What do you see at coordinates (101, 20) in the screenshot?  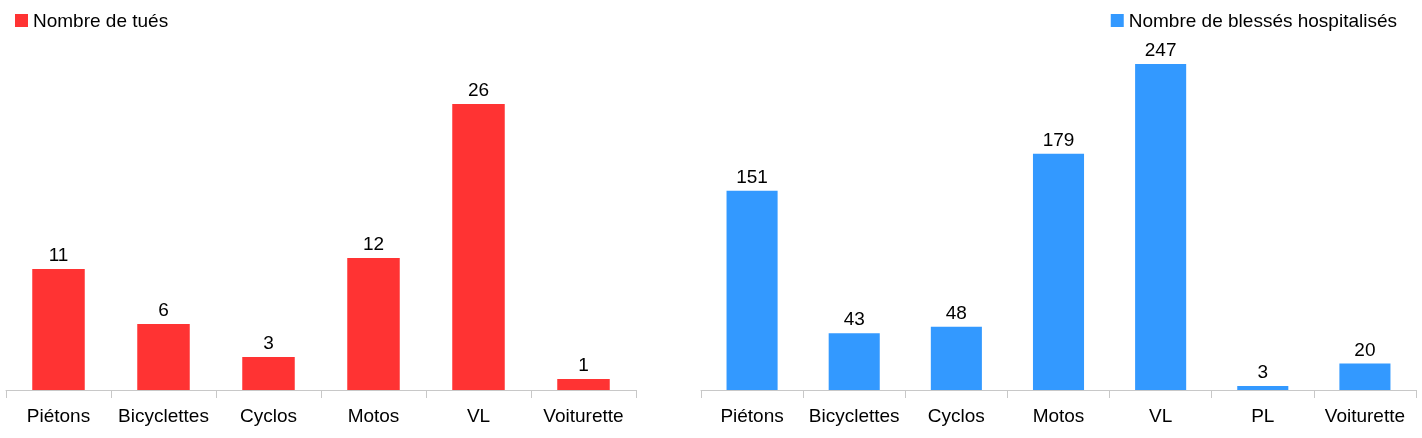 I see `legend-label: Nombre de tués` at bounding box center [101, 20].